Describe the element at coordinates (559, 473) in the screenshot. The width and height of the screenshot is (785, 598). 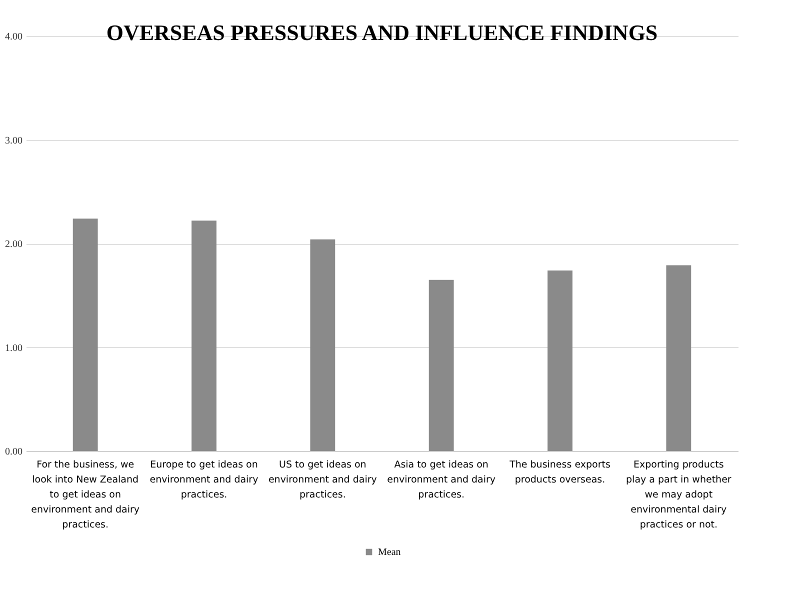
I see `x-tick-label: The business exports products overseas.` at that location.